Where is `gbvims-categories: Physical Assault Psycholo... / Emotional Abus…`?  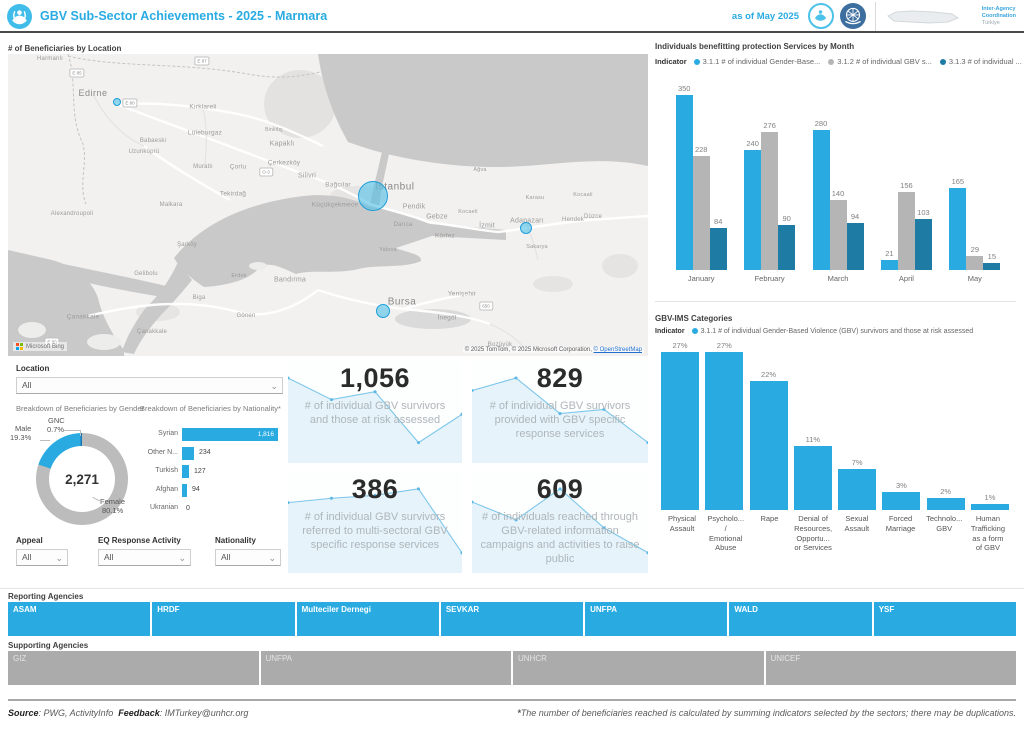 gbvims-categories: Physical Assault Psycholo... / Emotional Abus… is located at coordinates (835, 533).